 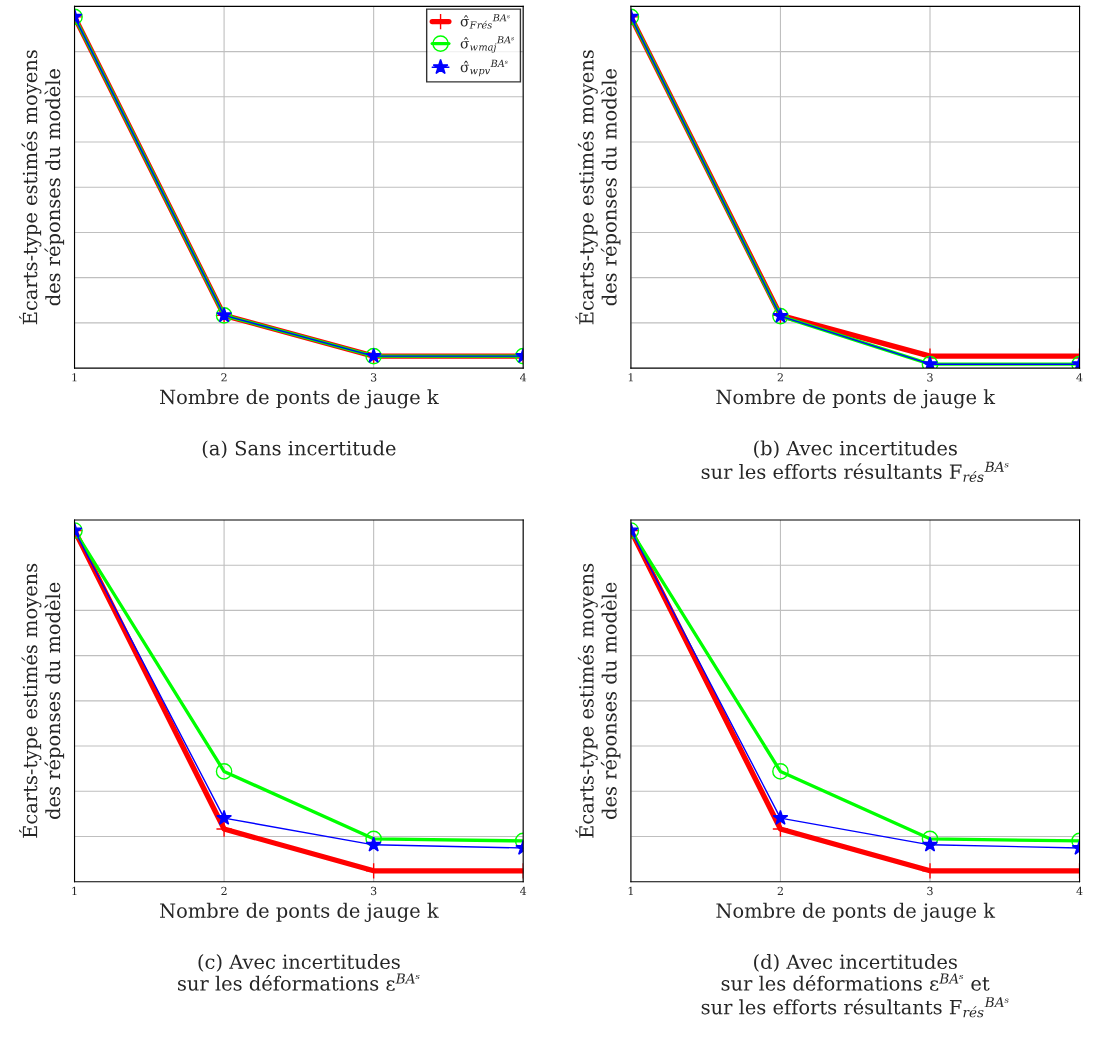 What do you see at coordinates (484, 68) in the screenshot?
I see `legend-label: σ̂$_{wpv}$$^{BAˢ}$` at bounding box center [484, 68].